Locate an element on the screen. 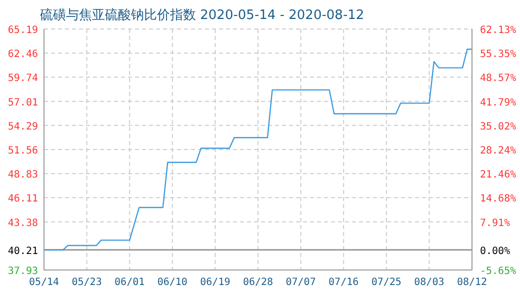 The image size is (520, 300). y-tick-label: 48.83 is located at coordinates (23, 175).